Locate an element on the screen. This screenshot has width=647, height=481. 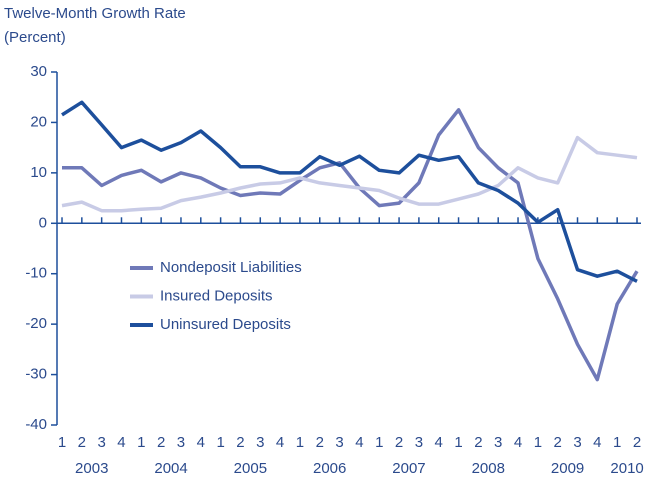
y-tick-label: -30 is located at coordinates (36, 374).